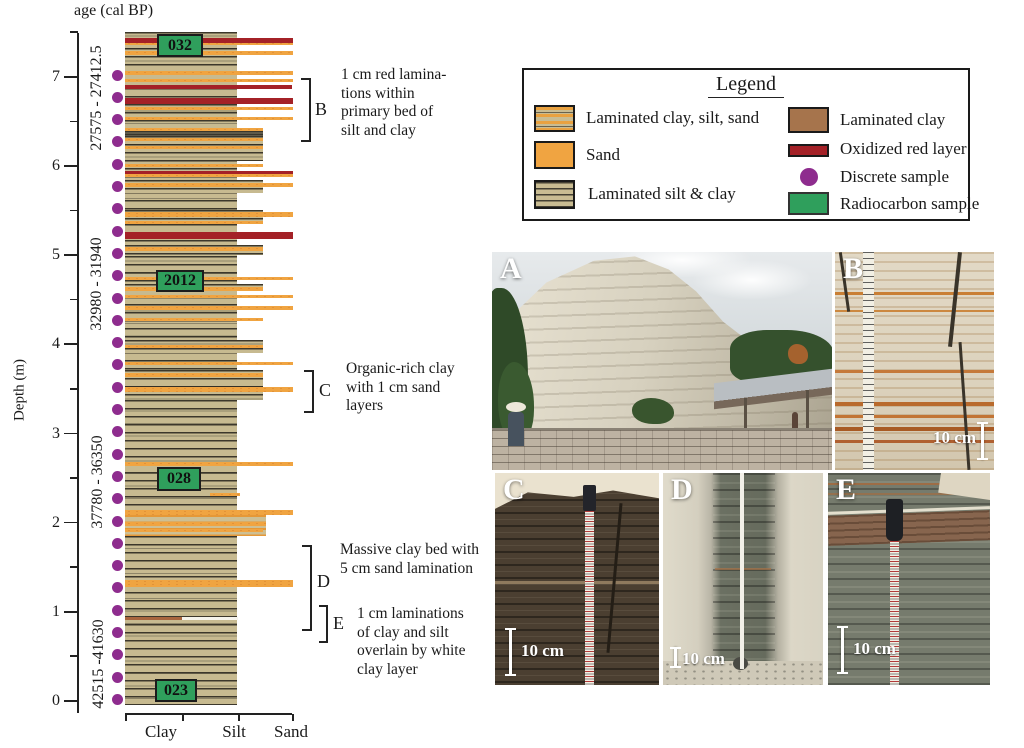  What do you see at coordinates (510, 652) in the screenshot?
I see `photo-c-scale-bar` at bounding box center [510, 652].